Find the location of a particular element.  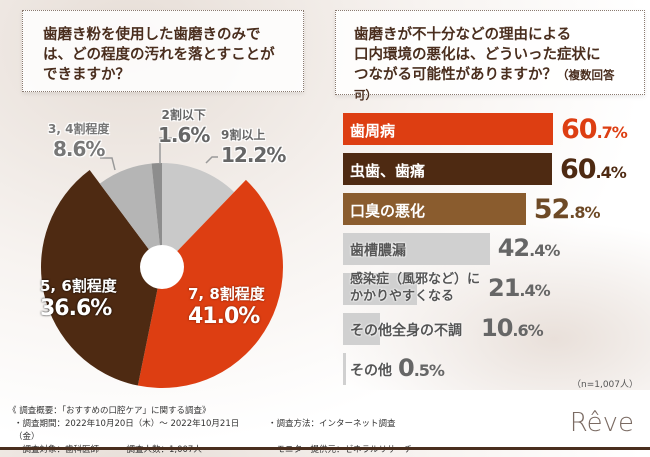

bar-label: 虫歯、歯痛 is located at coordinates (388, 171).